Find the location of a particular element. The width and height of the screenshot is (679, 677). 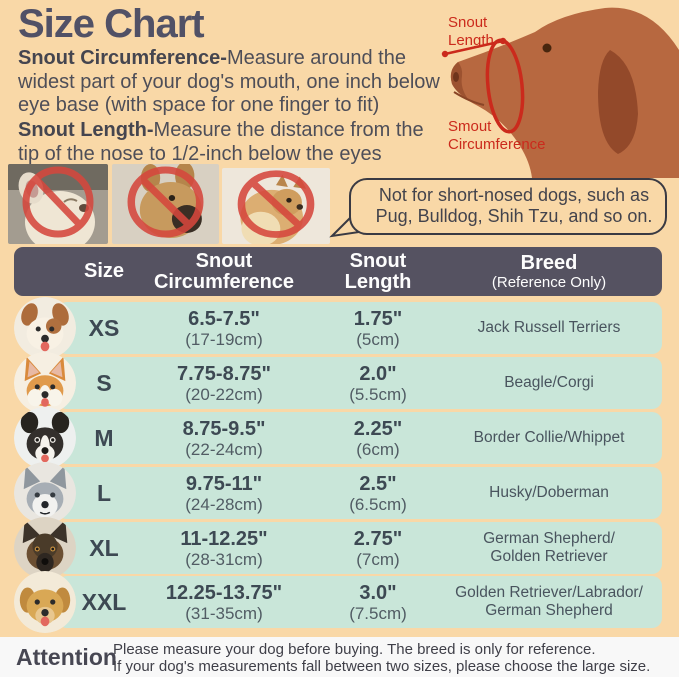

no-dog-photo-bulldog is located at coordinates (58, 204).